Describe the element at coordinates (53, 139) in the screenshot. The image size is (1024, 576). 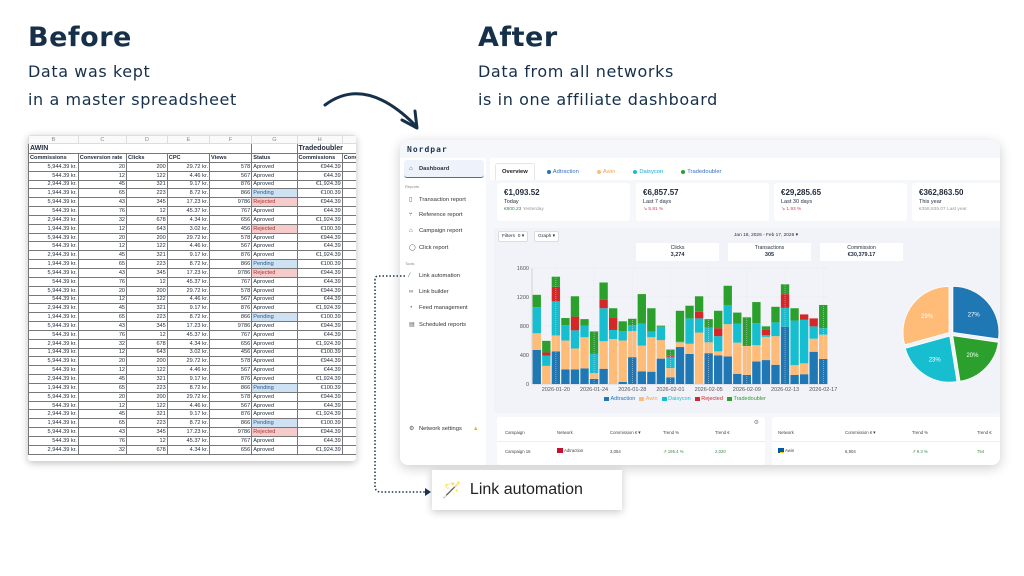
I see `cell: B` at that location.